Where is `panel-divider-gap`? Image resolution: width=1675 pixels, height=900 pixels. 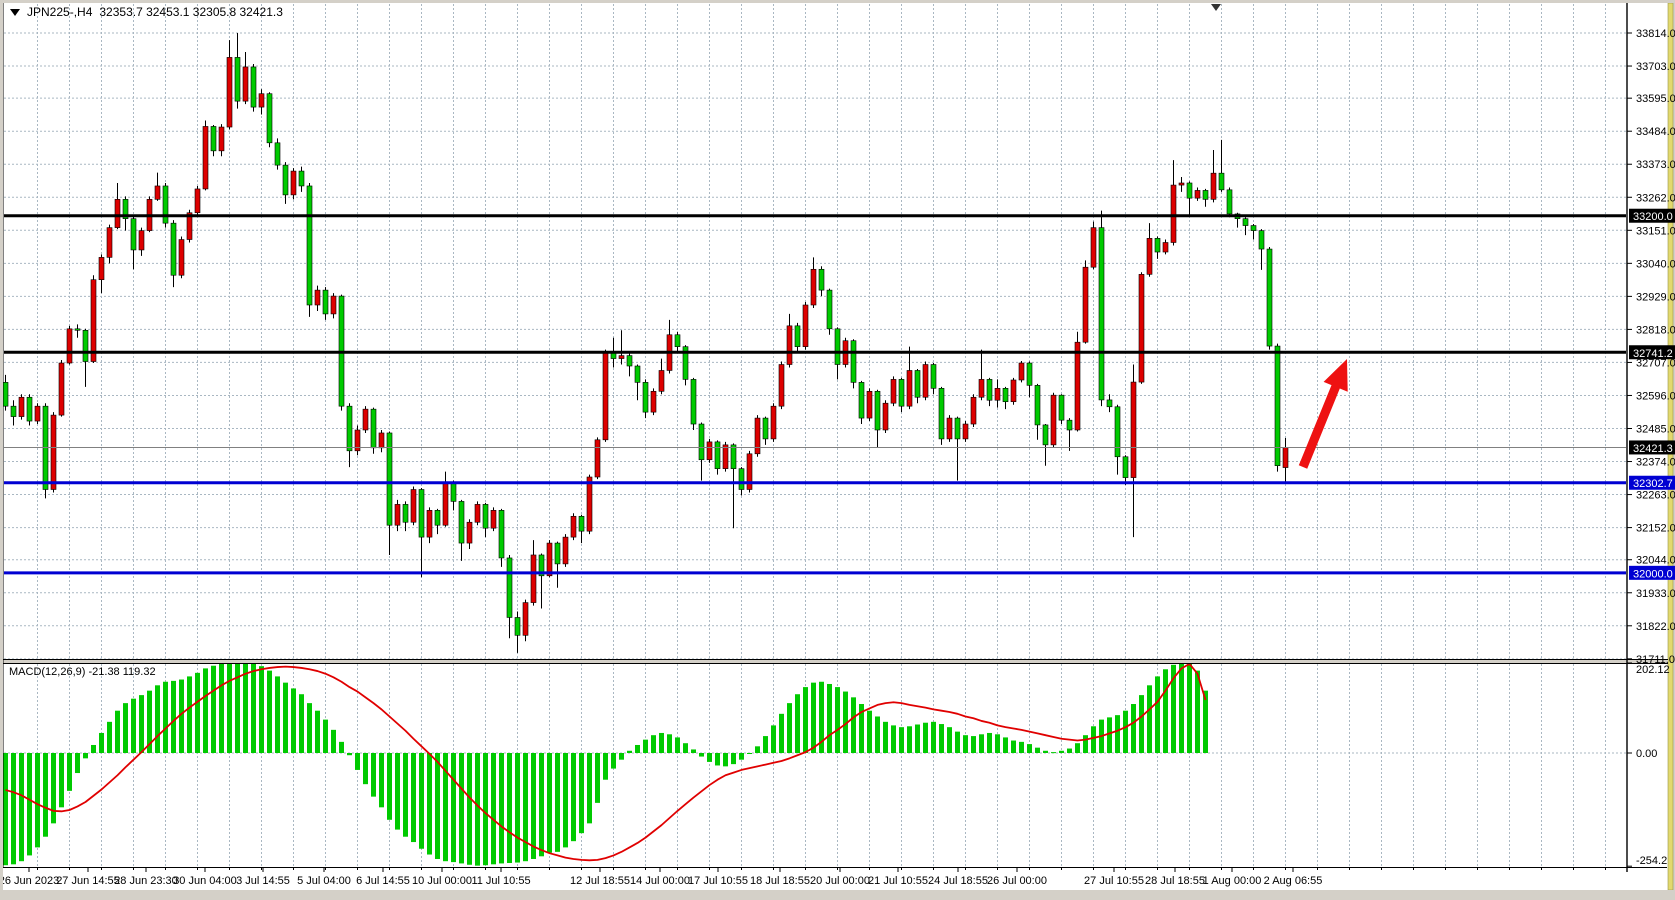 panel-divider-gap is located at coordinates (835, 661).